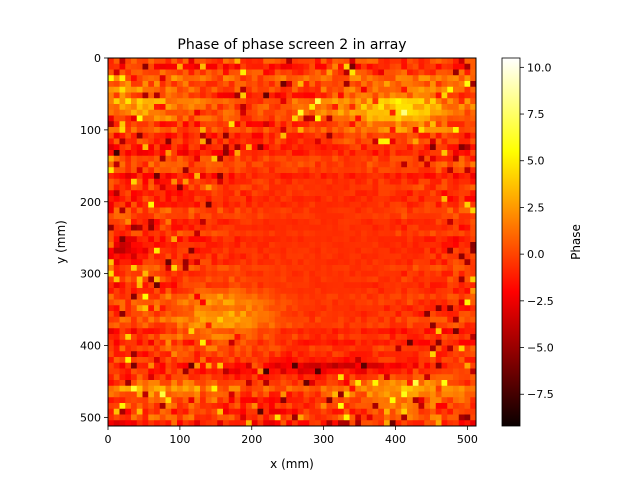 The height and width of the screenshot is (480, 640). I want to click on x-tick-label: 100, so click(179, 439).